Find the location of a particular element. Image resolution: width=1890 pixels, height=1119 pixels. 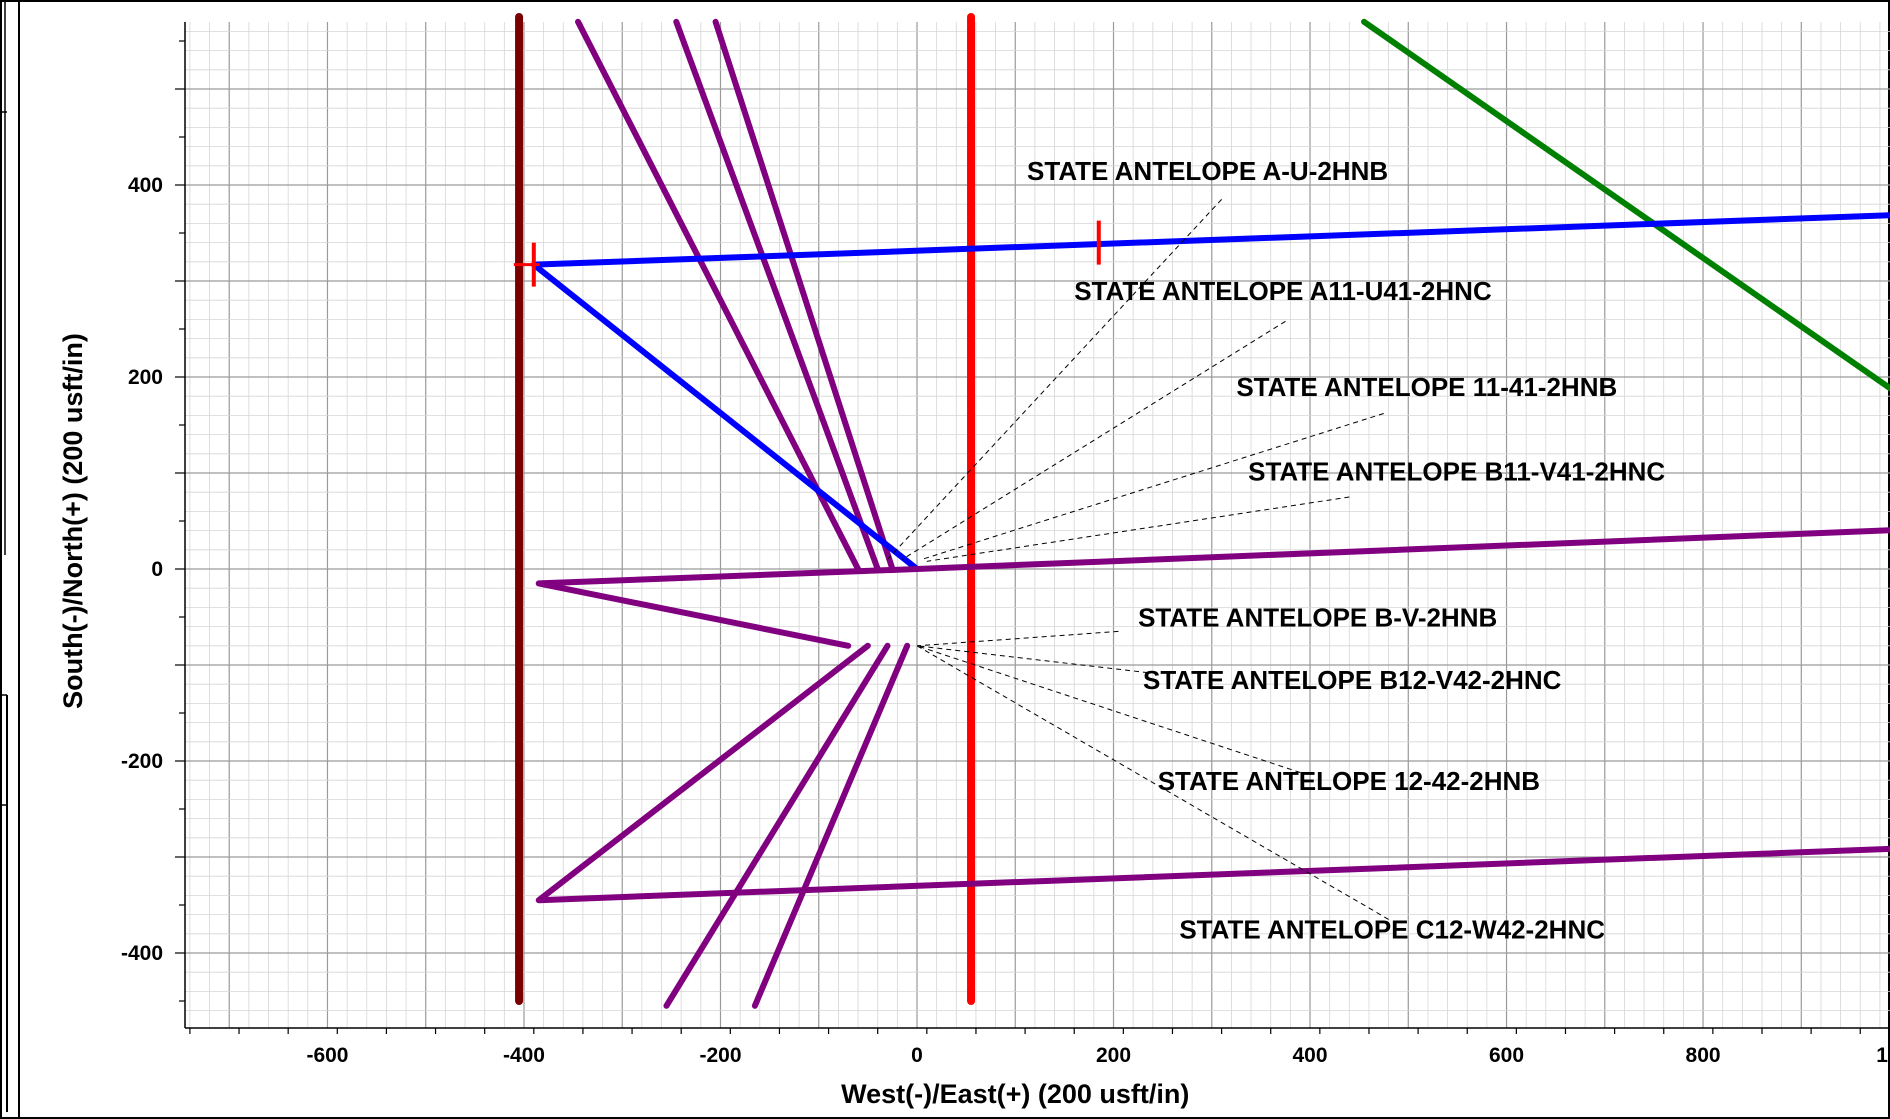

well-label-7: STATE ANTELOPE 12-42-2HNB is located at coordinates (1349, 781).